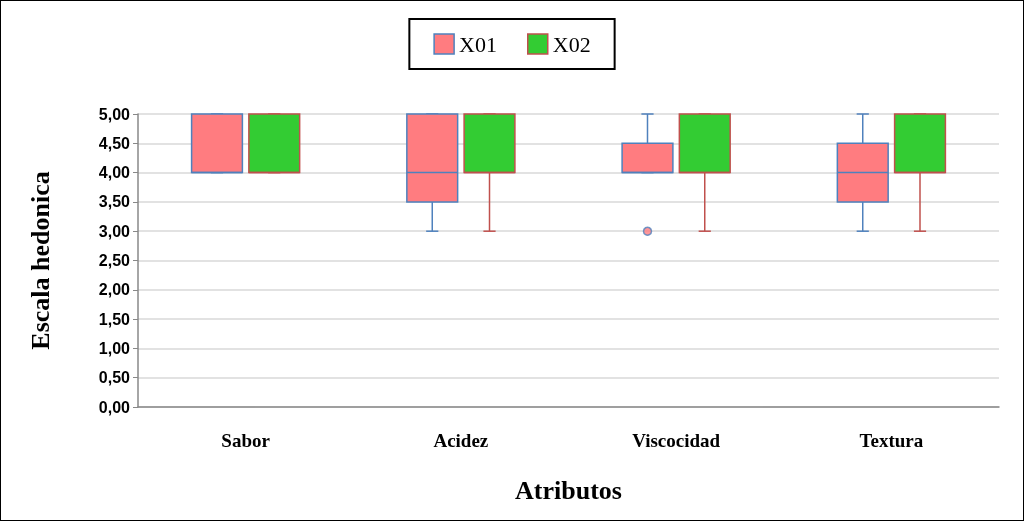 This screenshot has height=521, width=1024. Describe the element at coordinates (461, 440) in the screenshot. I see `x-tick-label: Acidez` at that location.